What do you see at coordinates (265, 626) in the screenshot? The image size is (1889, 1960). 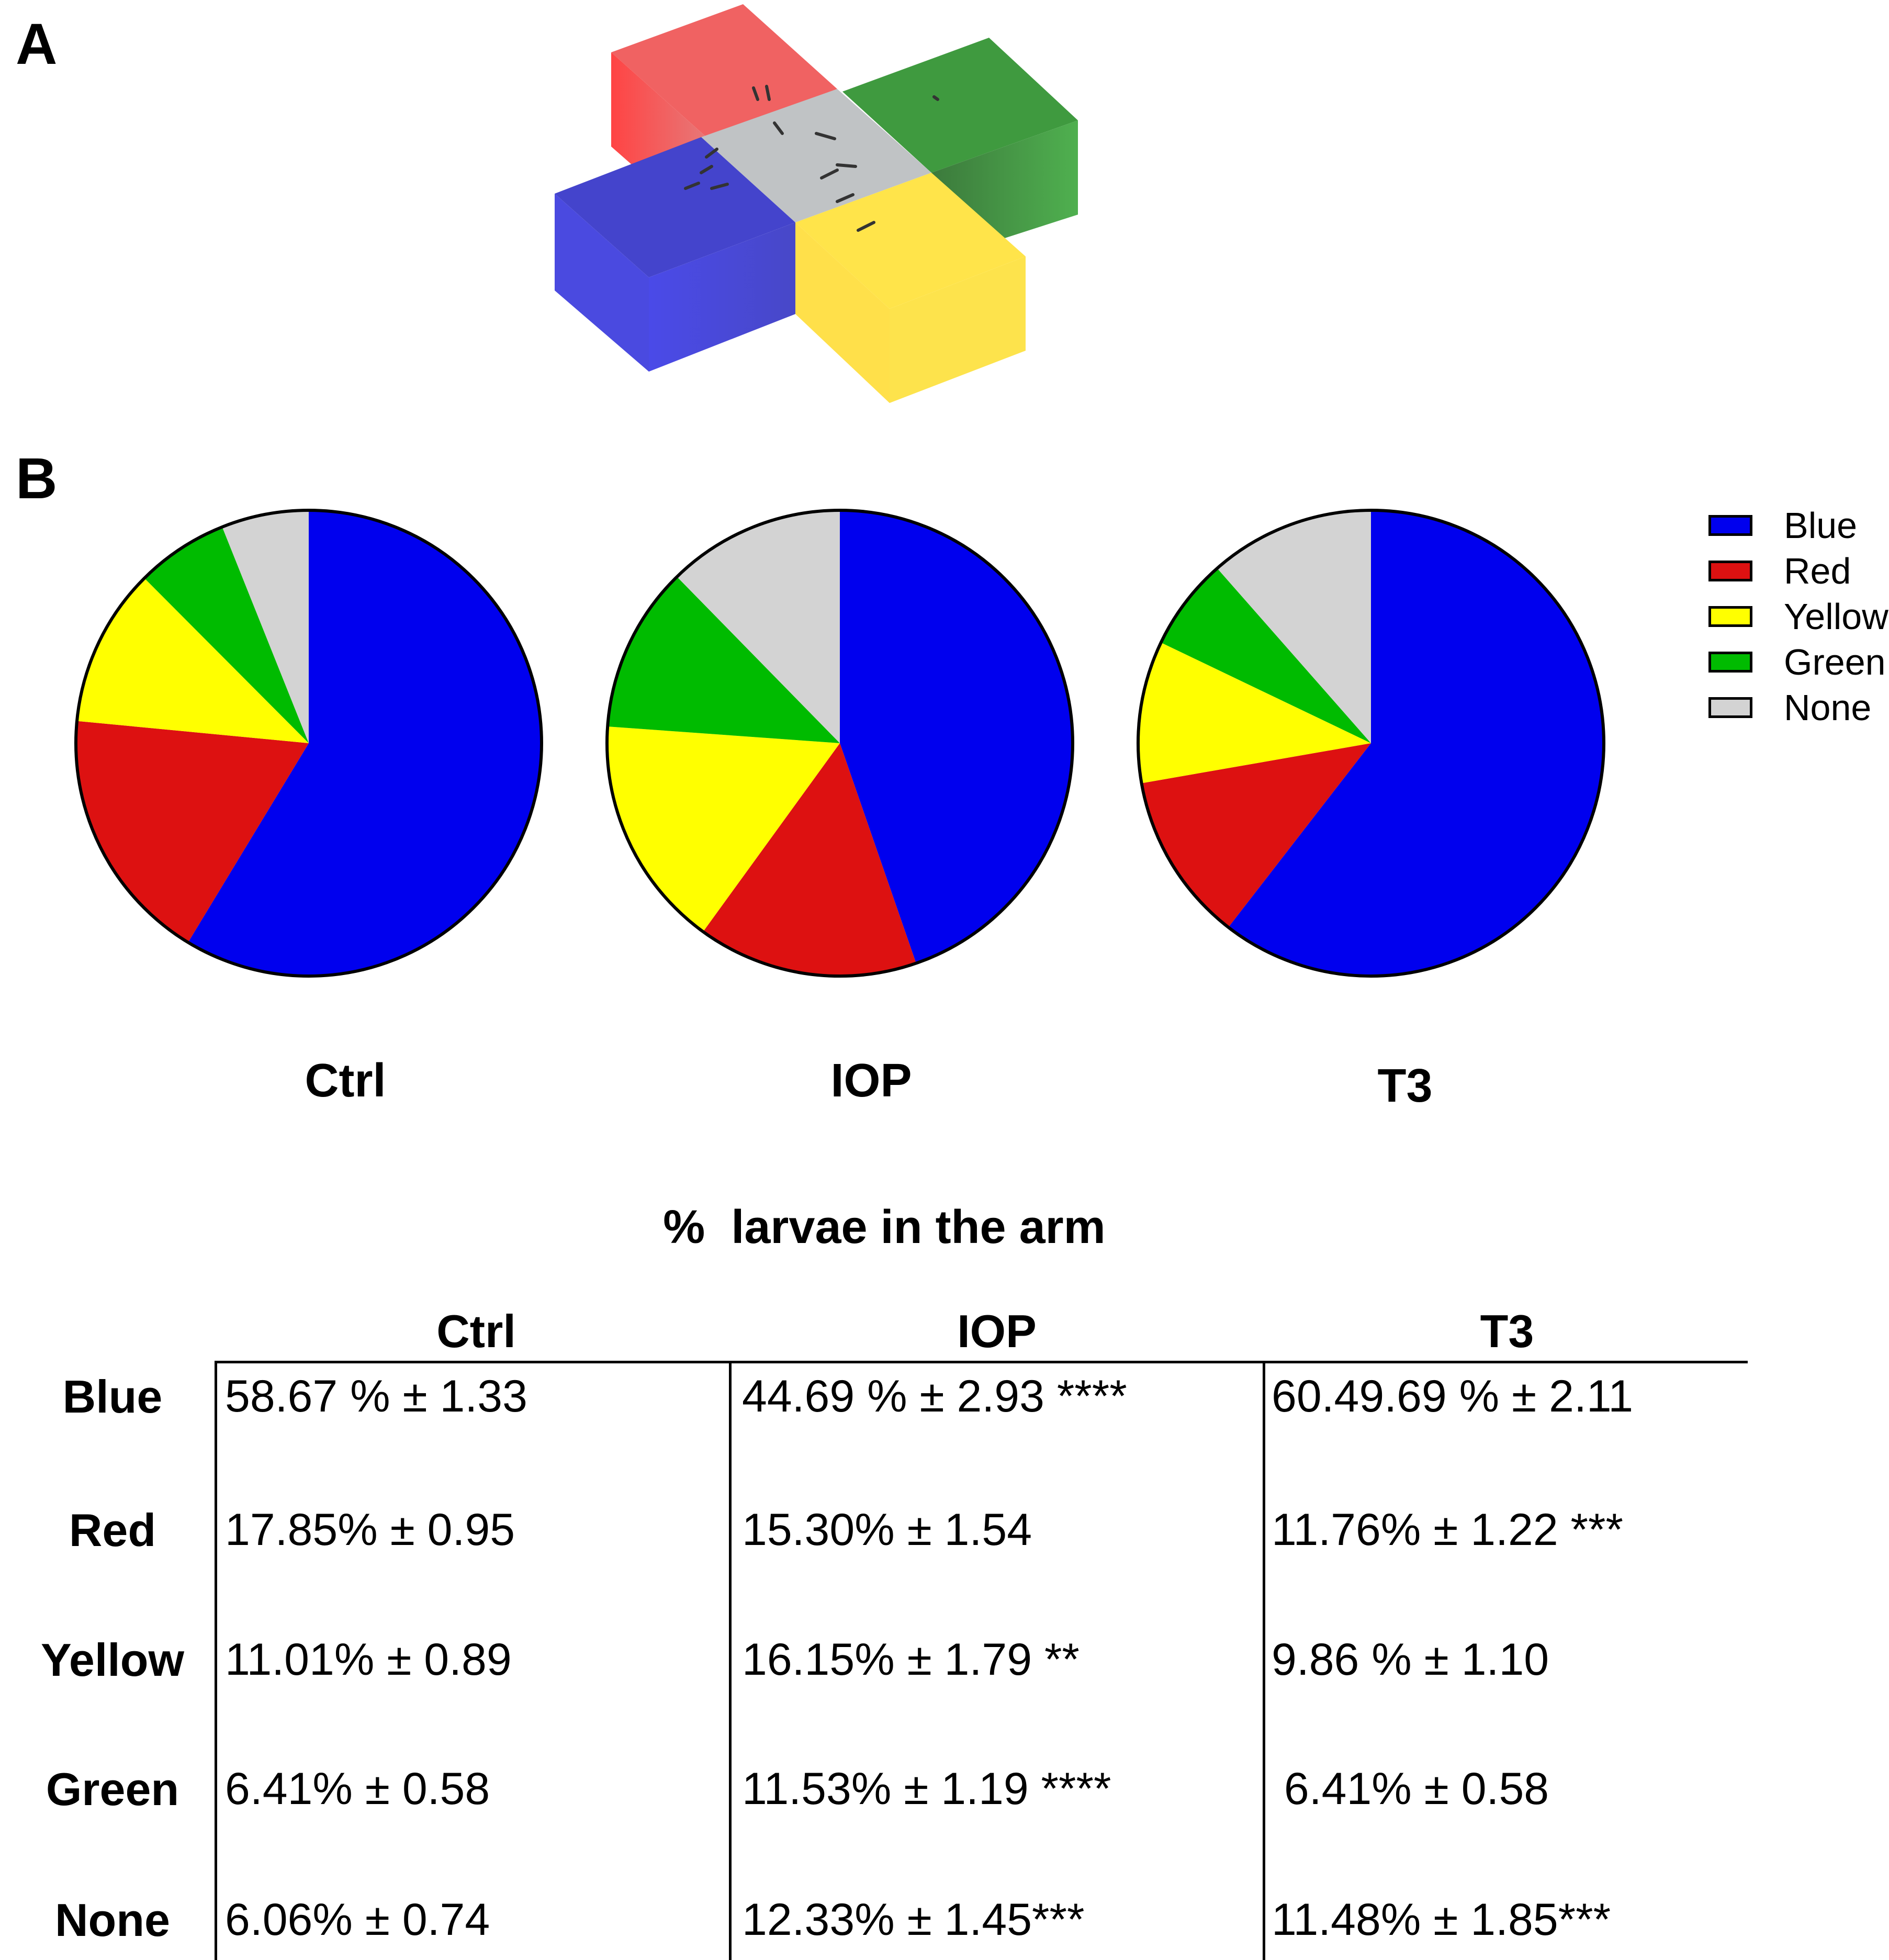 I see `pie-slice-ctrl-none` at bounding box center [265, 626].